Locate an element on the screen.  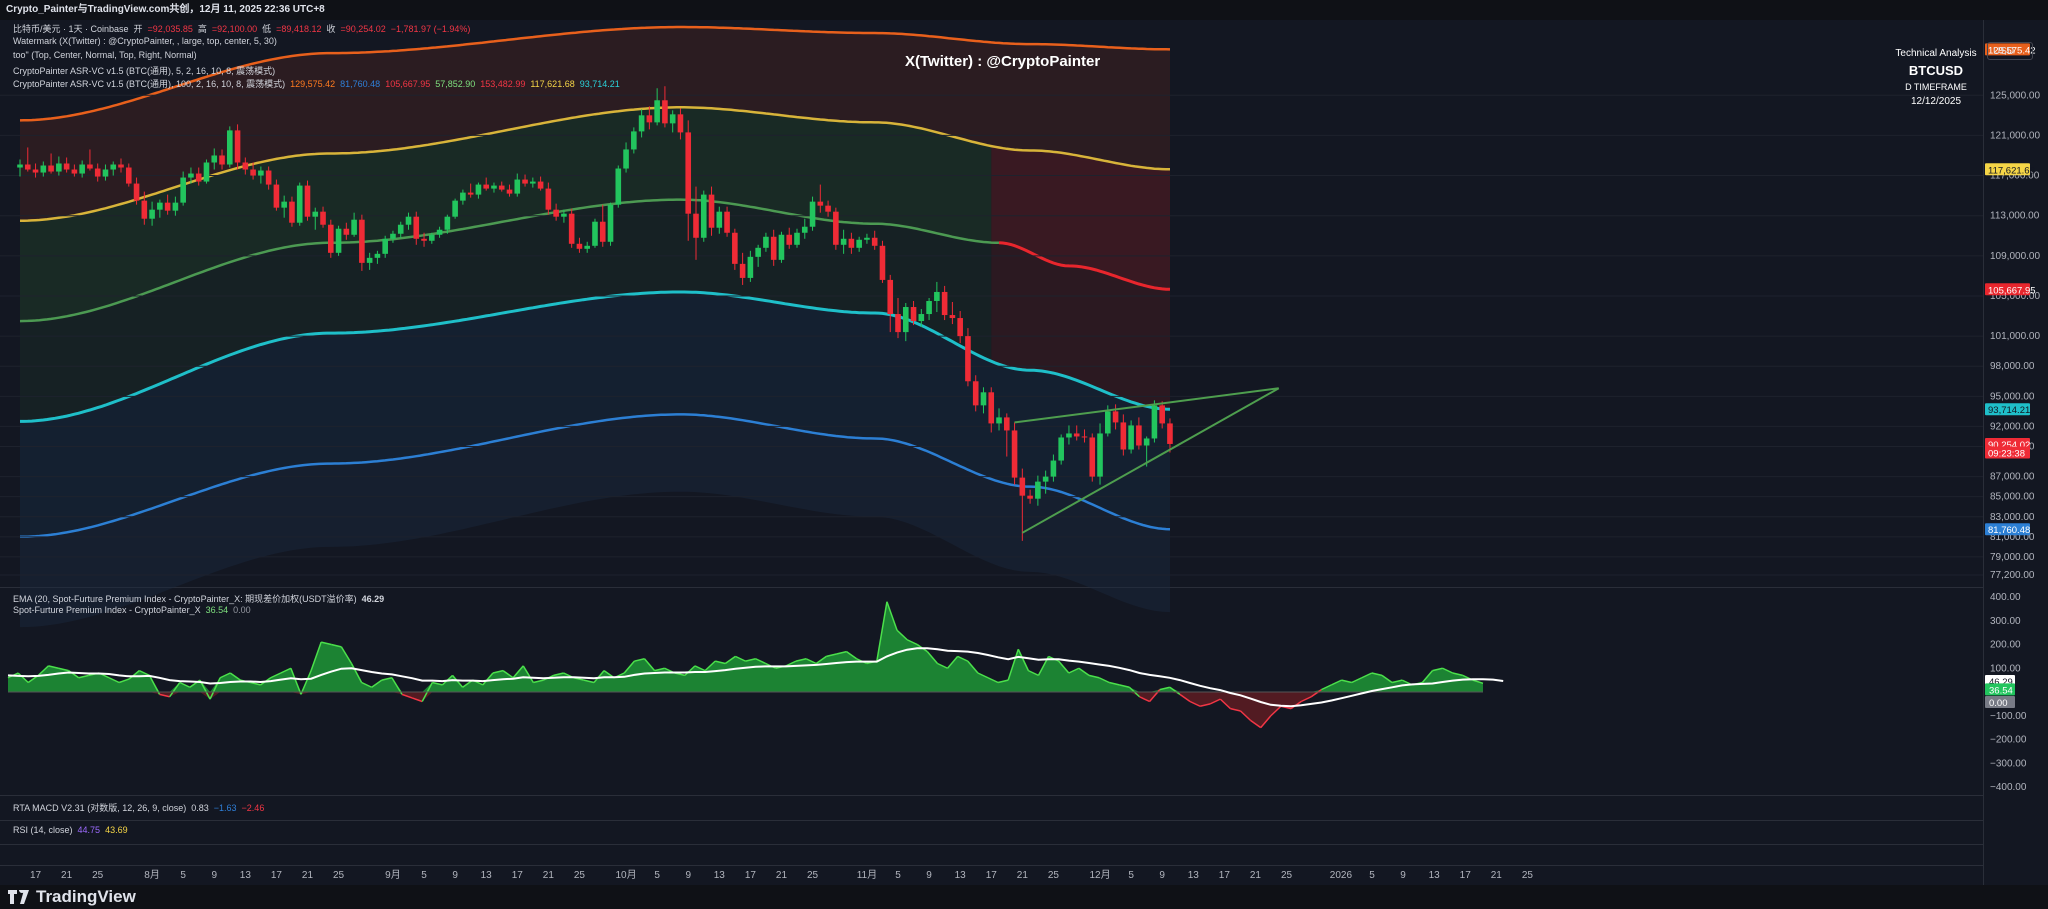
price-tick-label: 98,000.00 is located at coordinates (2012, 366).